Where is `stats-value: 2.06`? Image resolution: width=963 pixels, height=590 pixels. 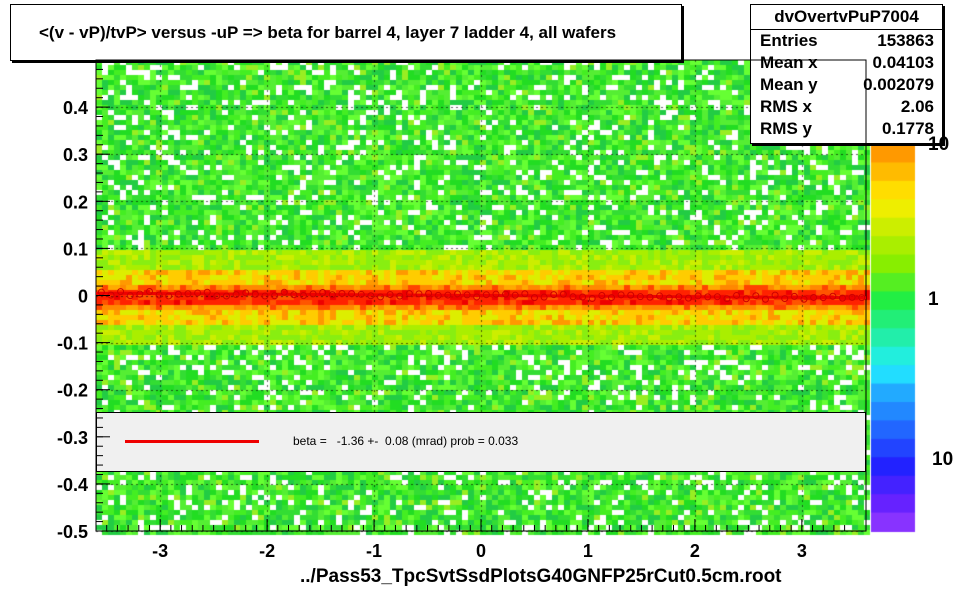 stats-value: 2.06 is located at coordinates (917, 106).